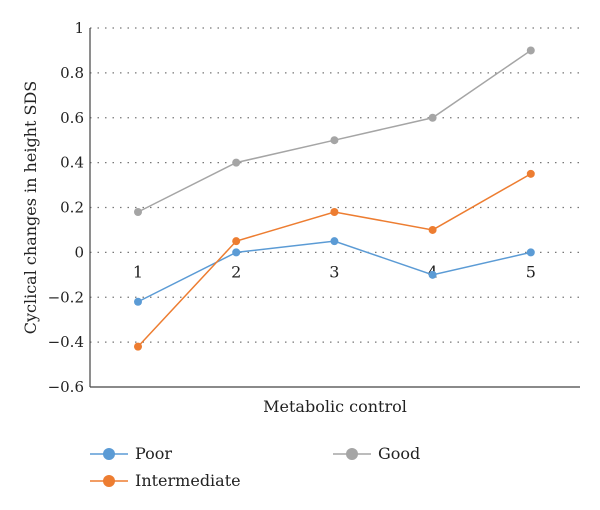 This screenshot has width=600, height=510. What do you see at coordinates (72, 73) in the screenshot?
I see `y-tick-label: 0.8` at bounding box center [72, 73].